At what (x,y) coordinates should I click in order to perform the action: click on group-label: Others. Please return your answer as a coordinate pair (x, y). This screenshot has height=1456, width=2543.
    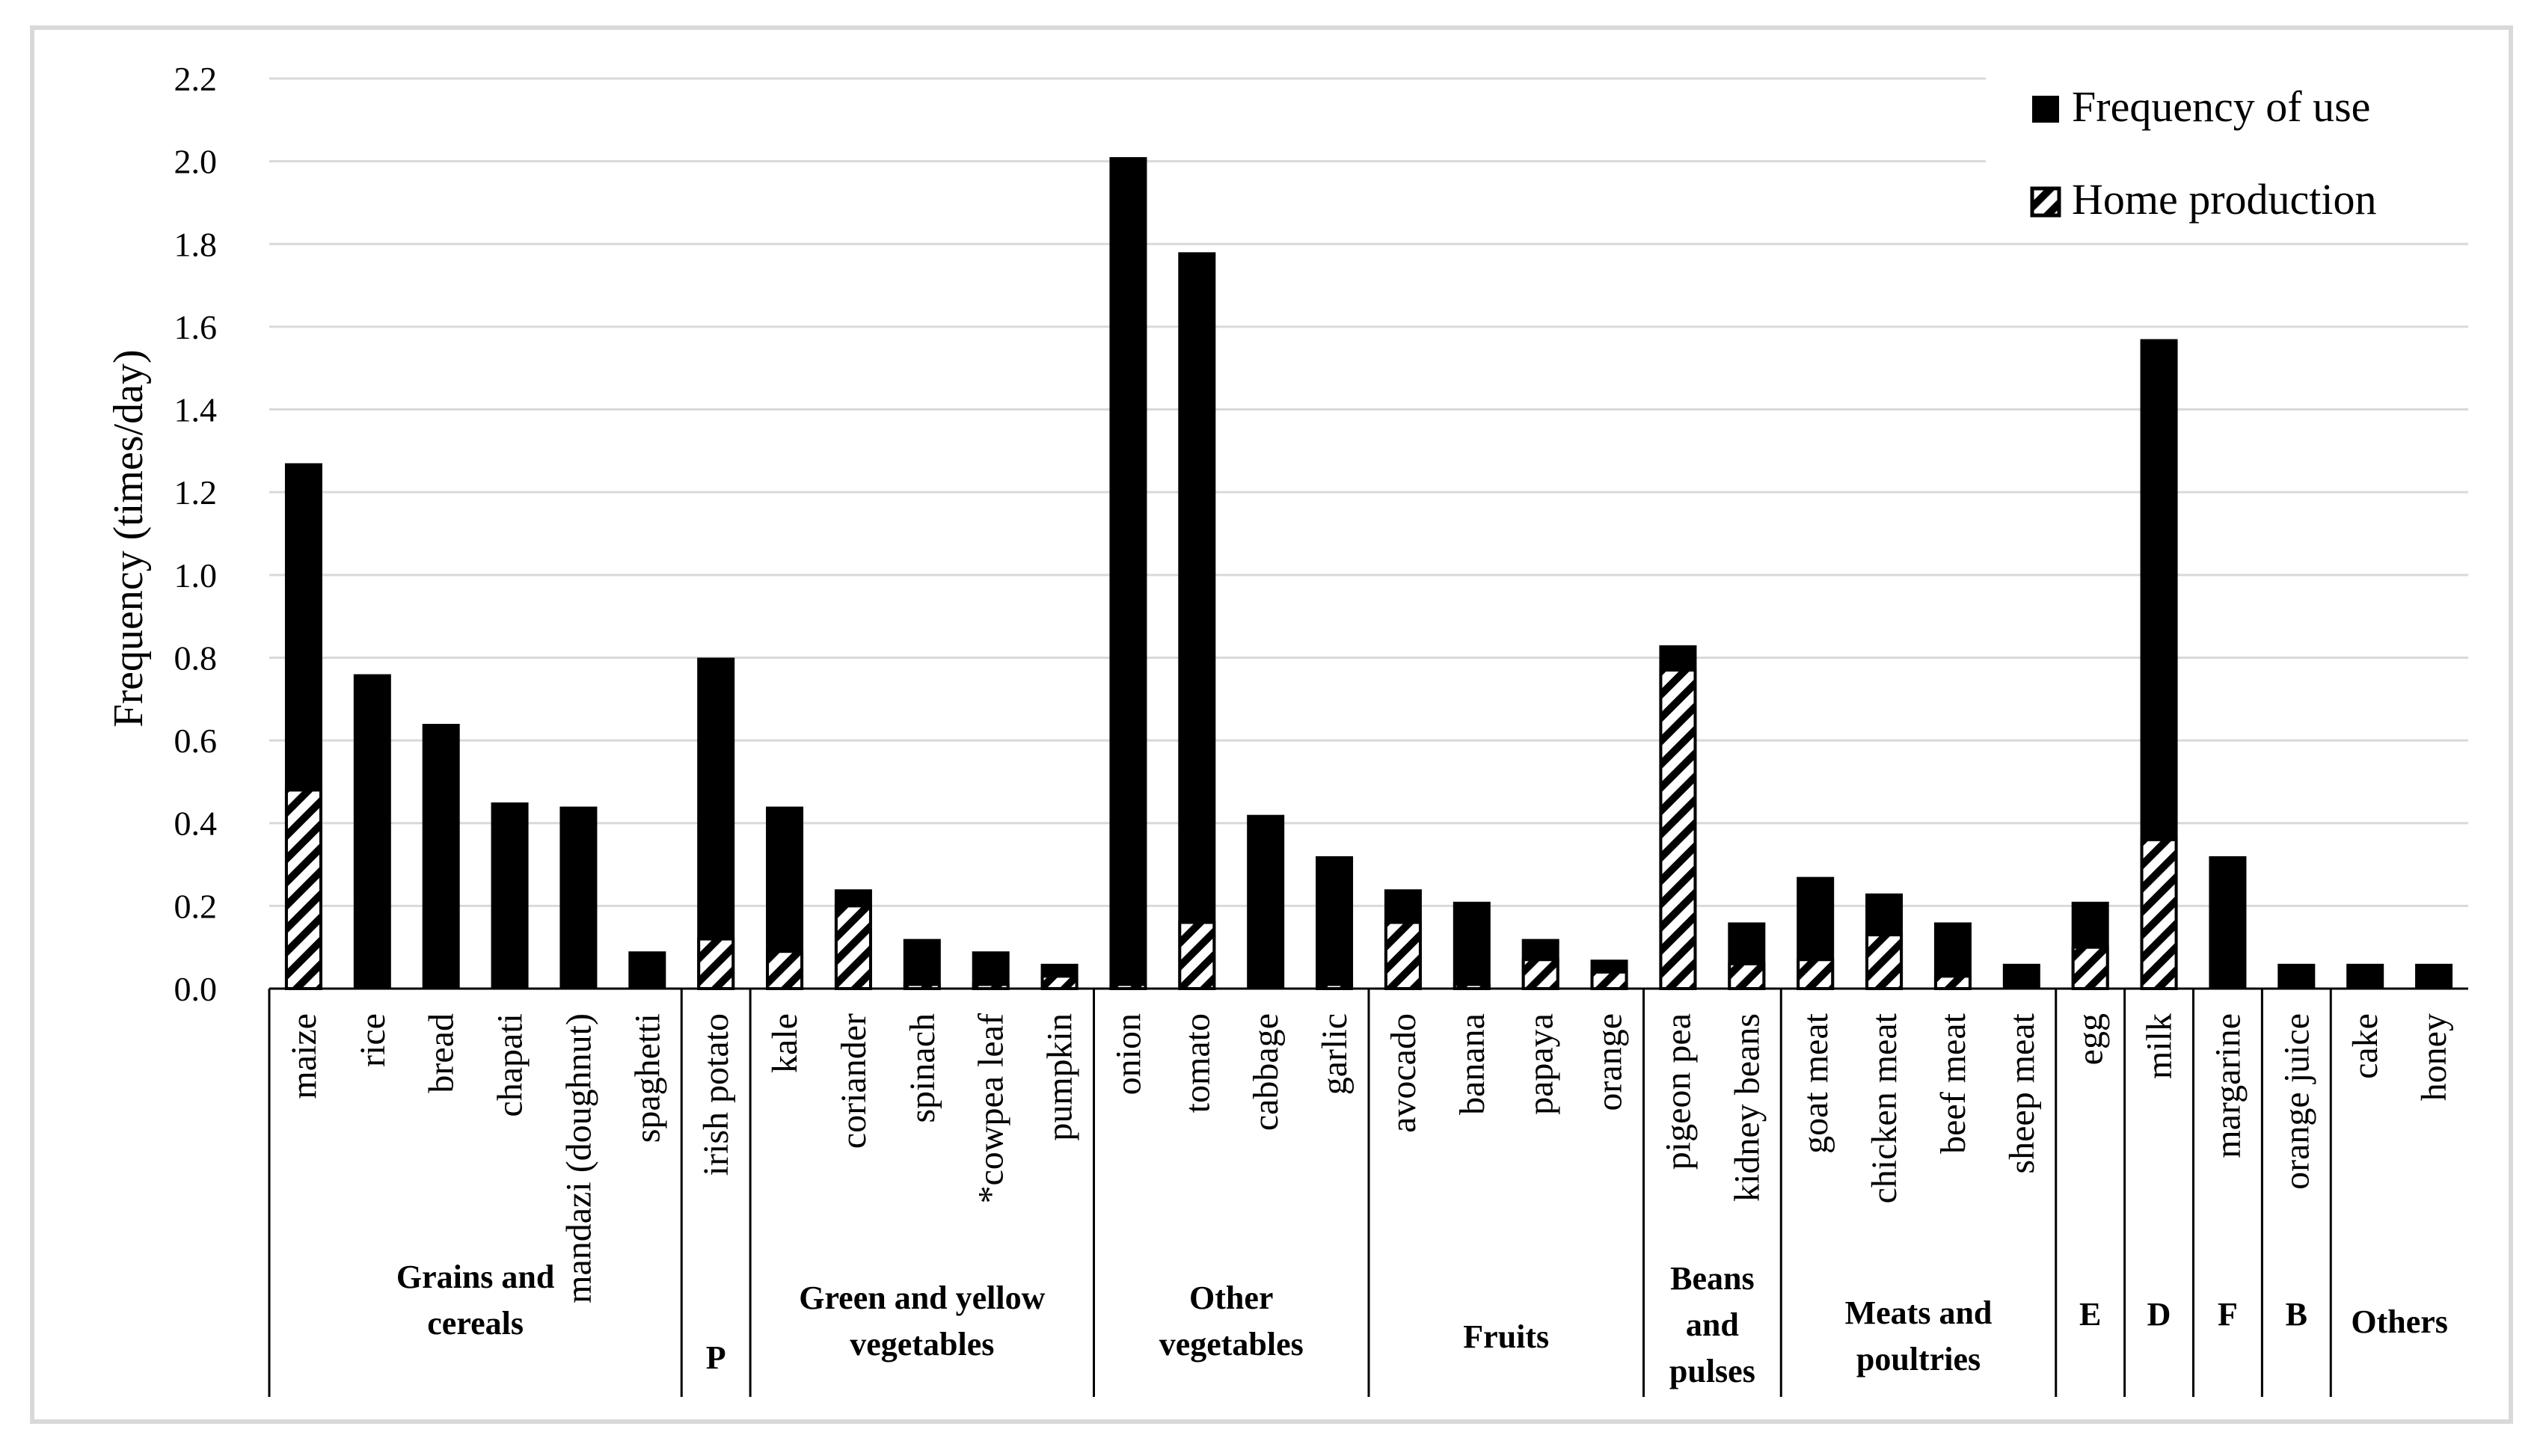
    Looking at the image, I should click on (2399, 1321).